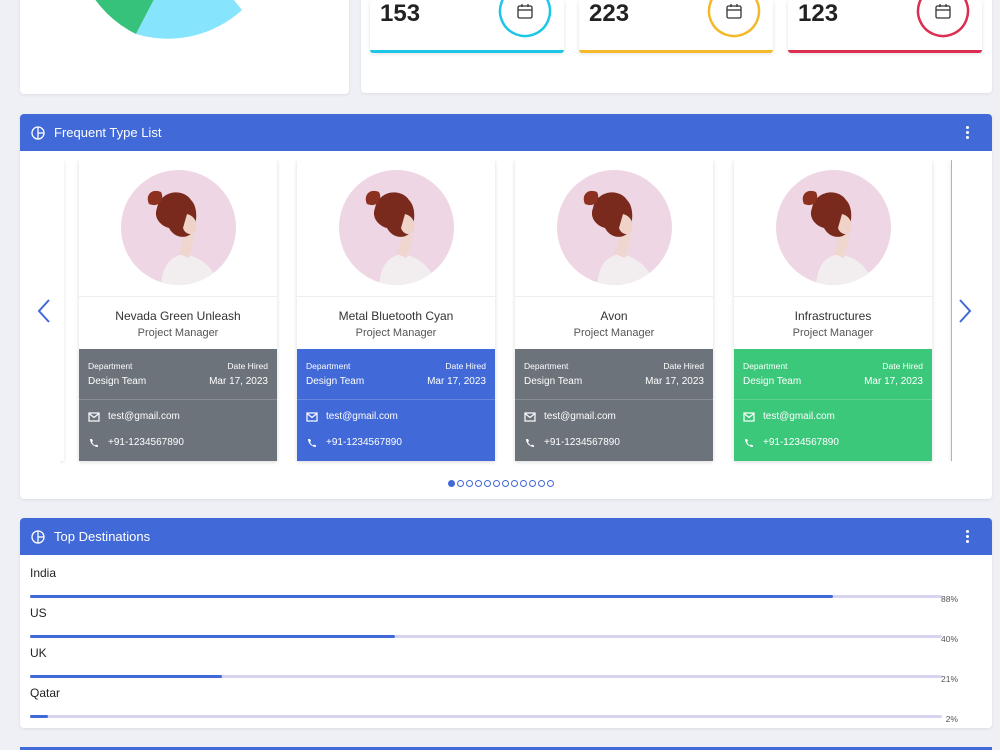 The width and height of the screenshot is (1000, 750). Describe the element at coordinates (467, 26) in the screenshot. I see `stat-card-1: 153` at that location.